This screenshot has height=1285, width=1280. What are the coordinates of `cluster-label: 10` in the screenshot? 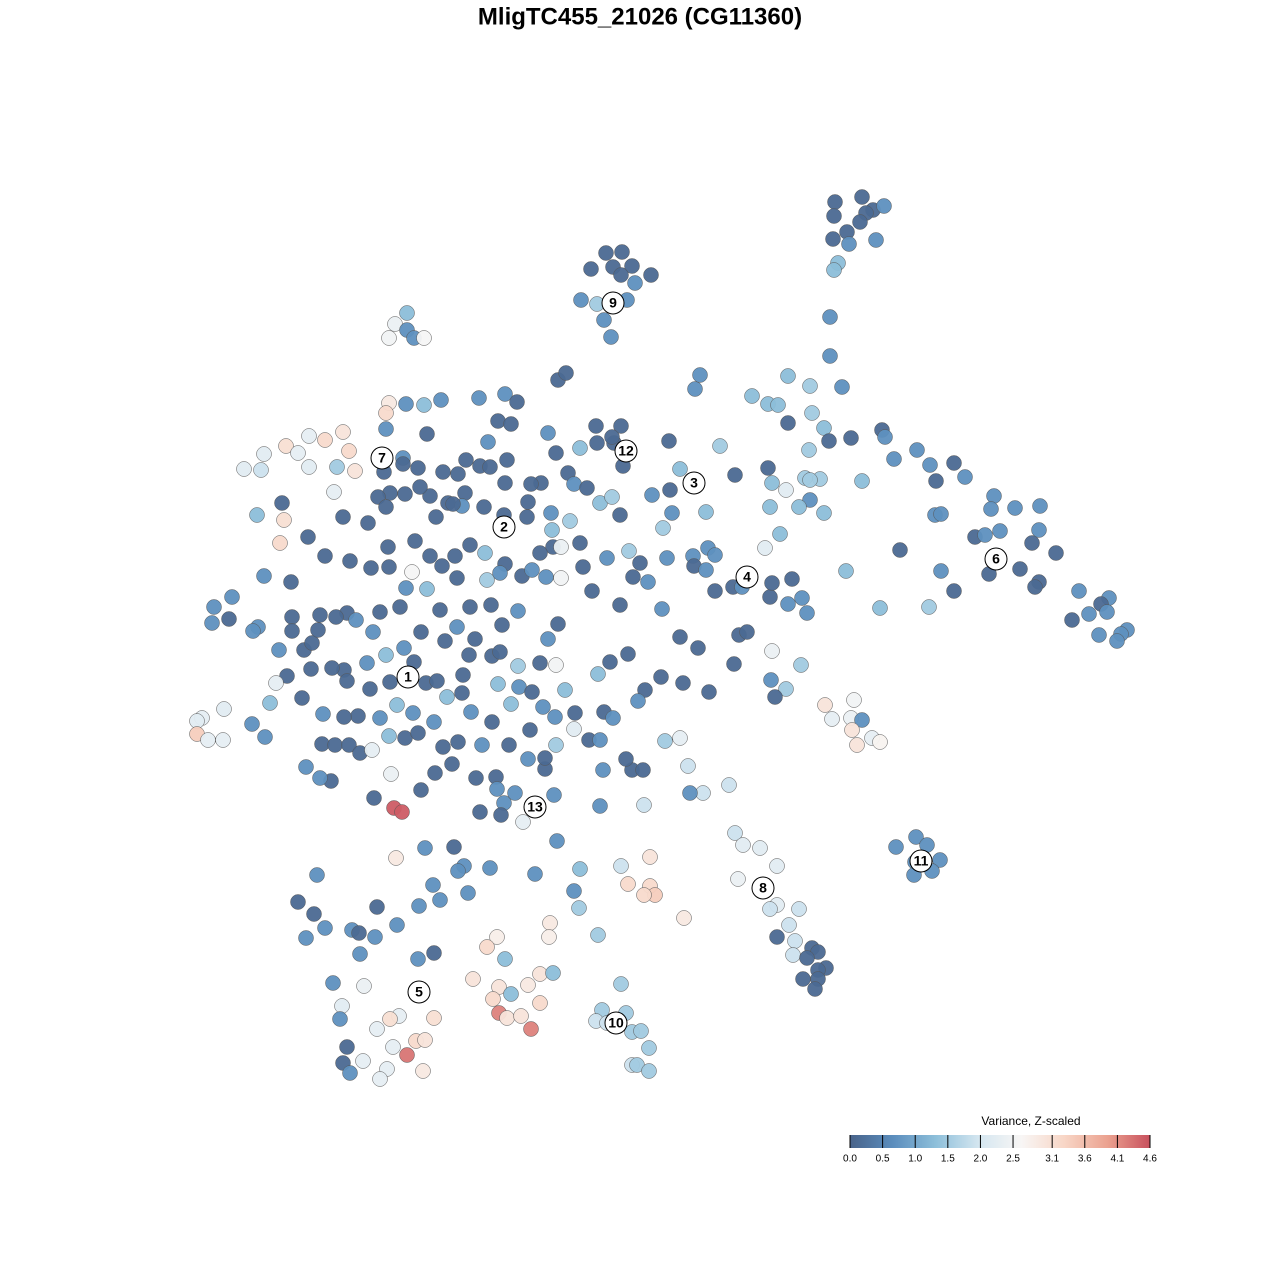 It's located at (616, 1023).